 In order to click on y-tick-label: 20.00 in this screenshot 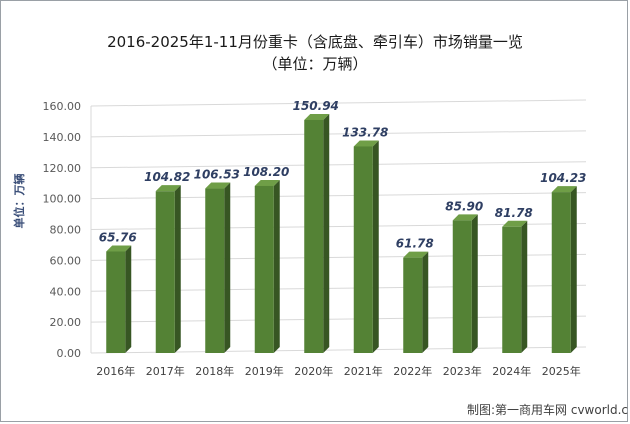, I will do `click(66, 322)`.